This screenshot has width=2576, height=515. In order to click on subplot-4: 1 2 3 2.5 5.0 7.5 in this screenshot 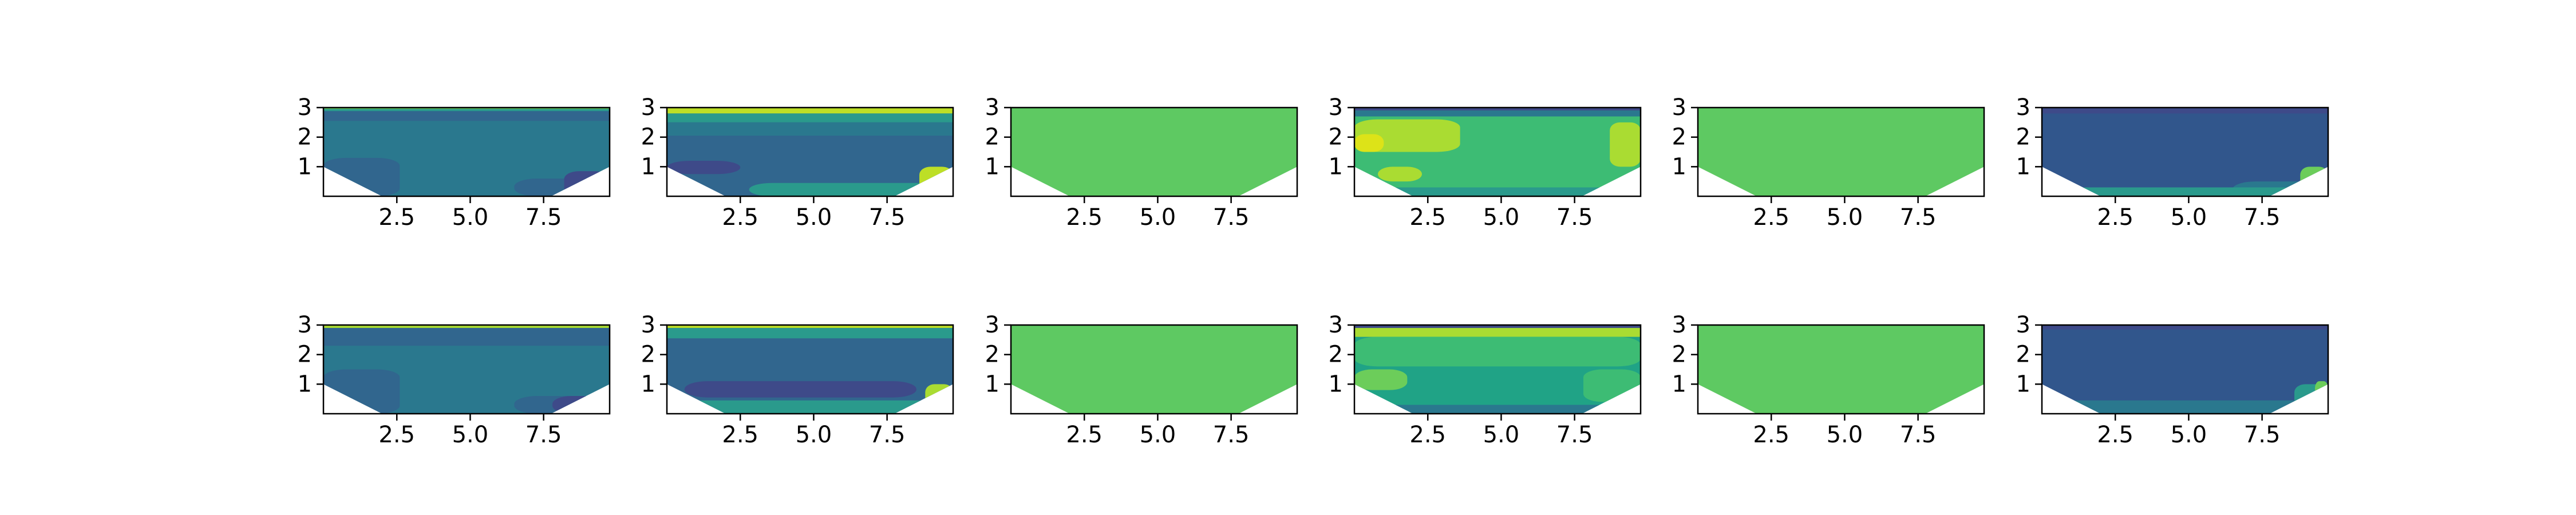, I will do `click(1485, 162)`.